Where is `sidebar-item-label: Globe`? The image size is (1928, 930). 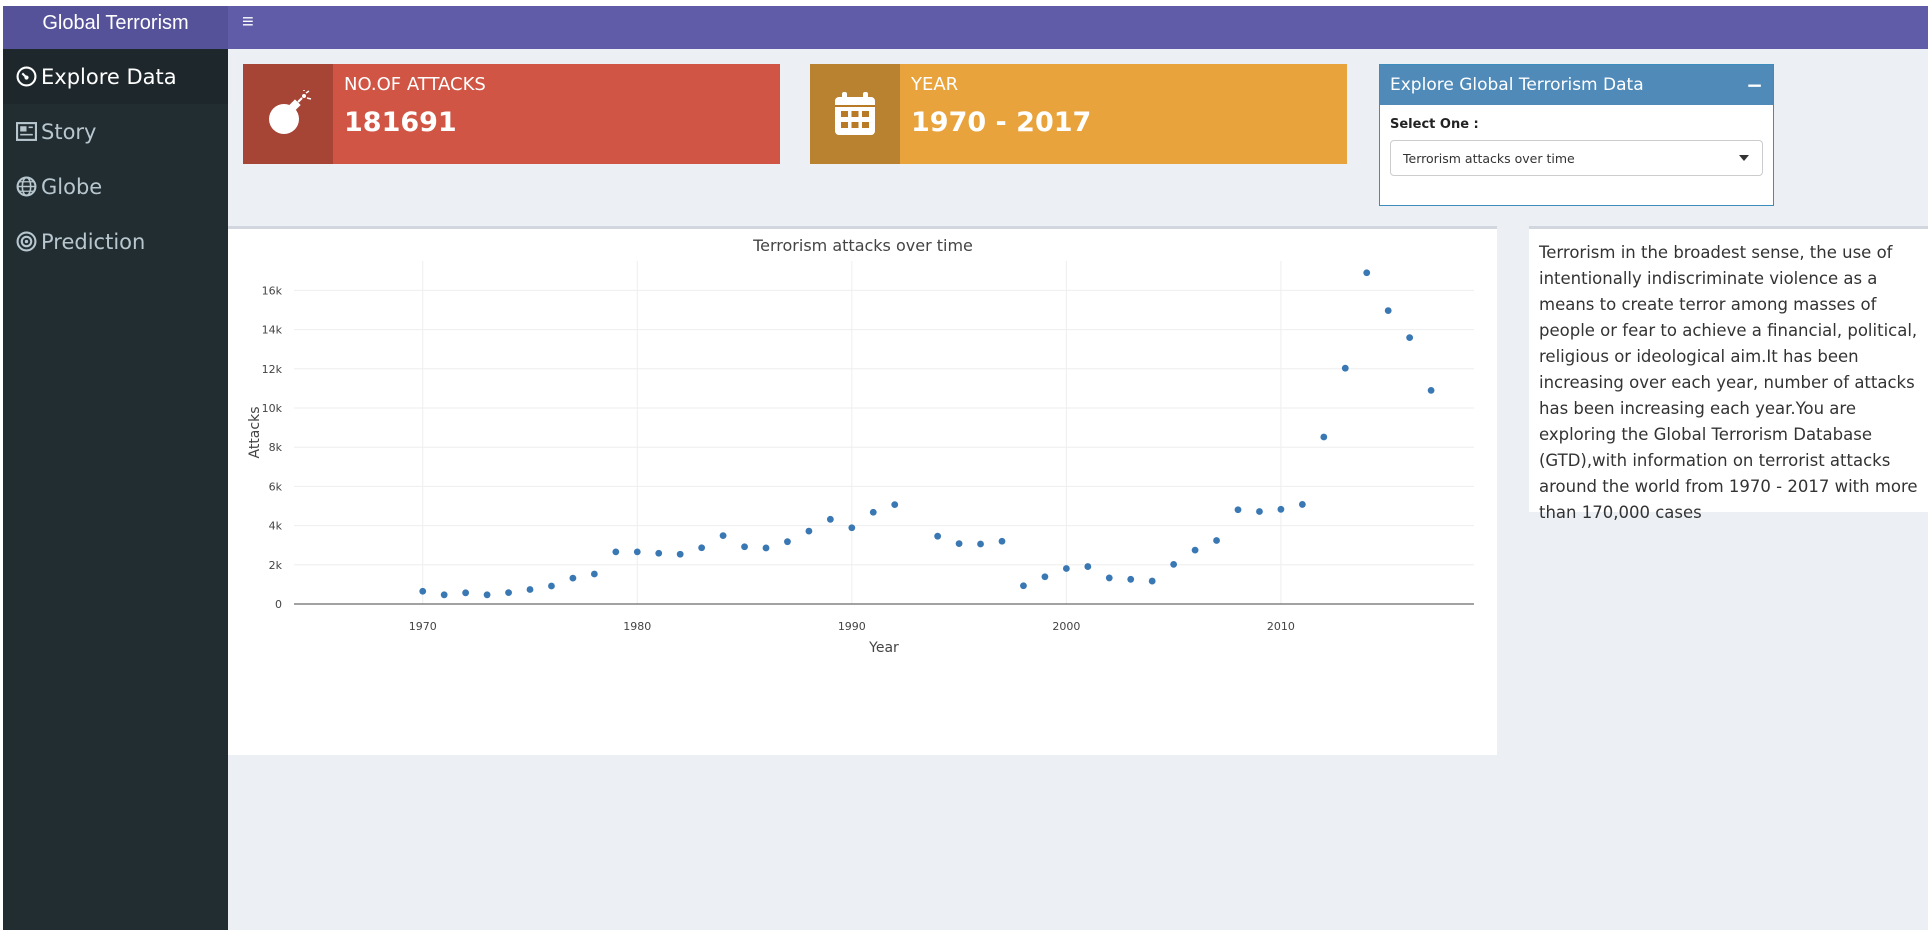 sidebar-item-label: Globe is located at coordinates (72, 186).